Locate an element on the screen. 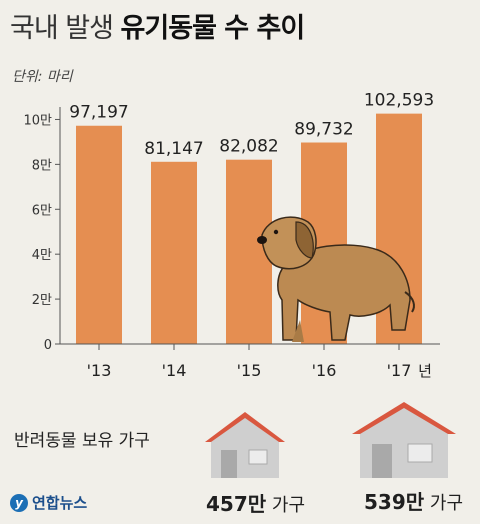 This screenshot has width=480, height=524. category-label-3: '16 is located at coordinates (324, 370).